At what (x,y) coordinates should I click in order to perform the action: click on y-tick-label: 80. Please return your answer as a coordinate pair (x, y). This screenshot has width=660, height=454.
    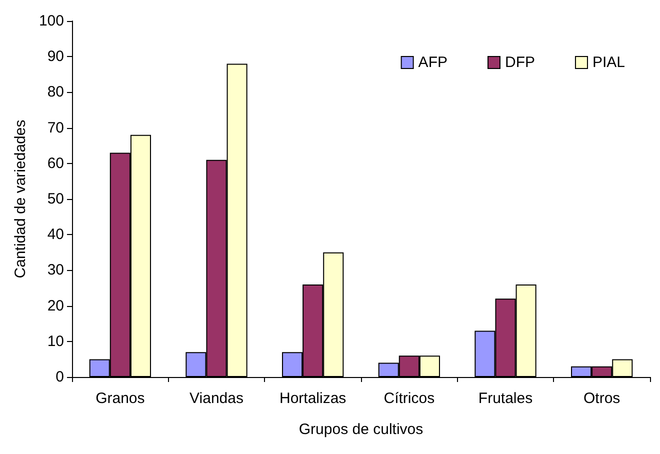
    Looking at the image, I should click on (55, 92).